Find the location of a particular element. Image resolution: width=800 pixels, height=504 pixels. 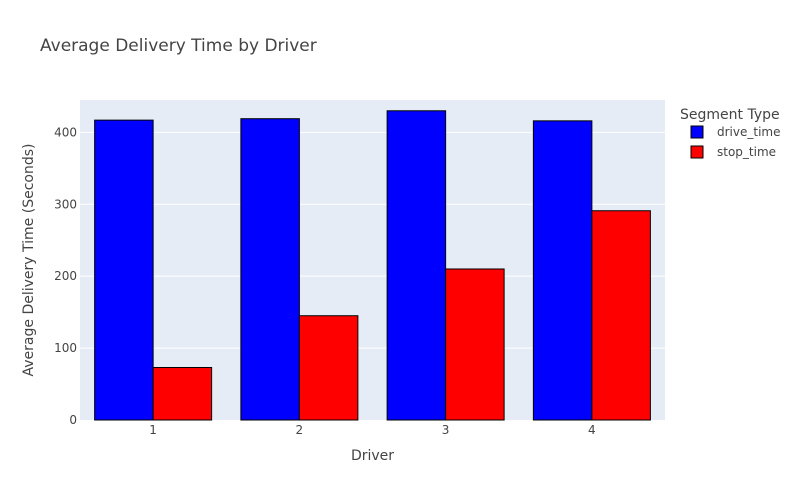

x-axis-ticks: 1 2 3 4 is located at coordinates (372, 430).